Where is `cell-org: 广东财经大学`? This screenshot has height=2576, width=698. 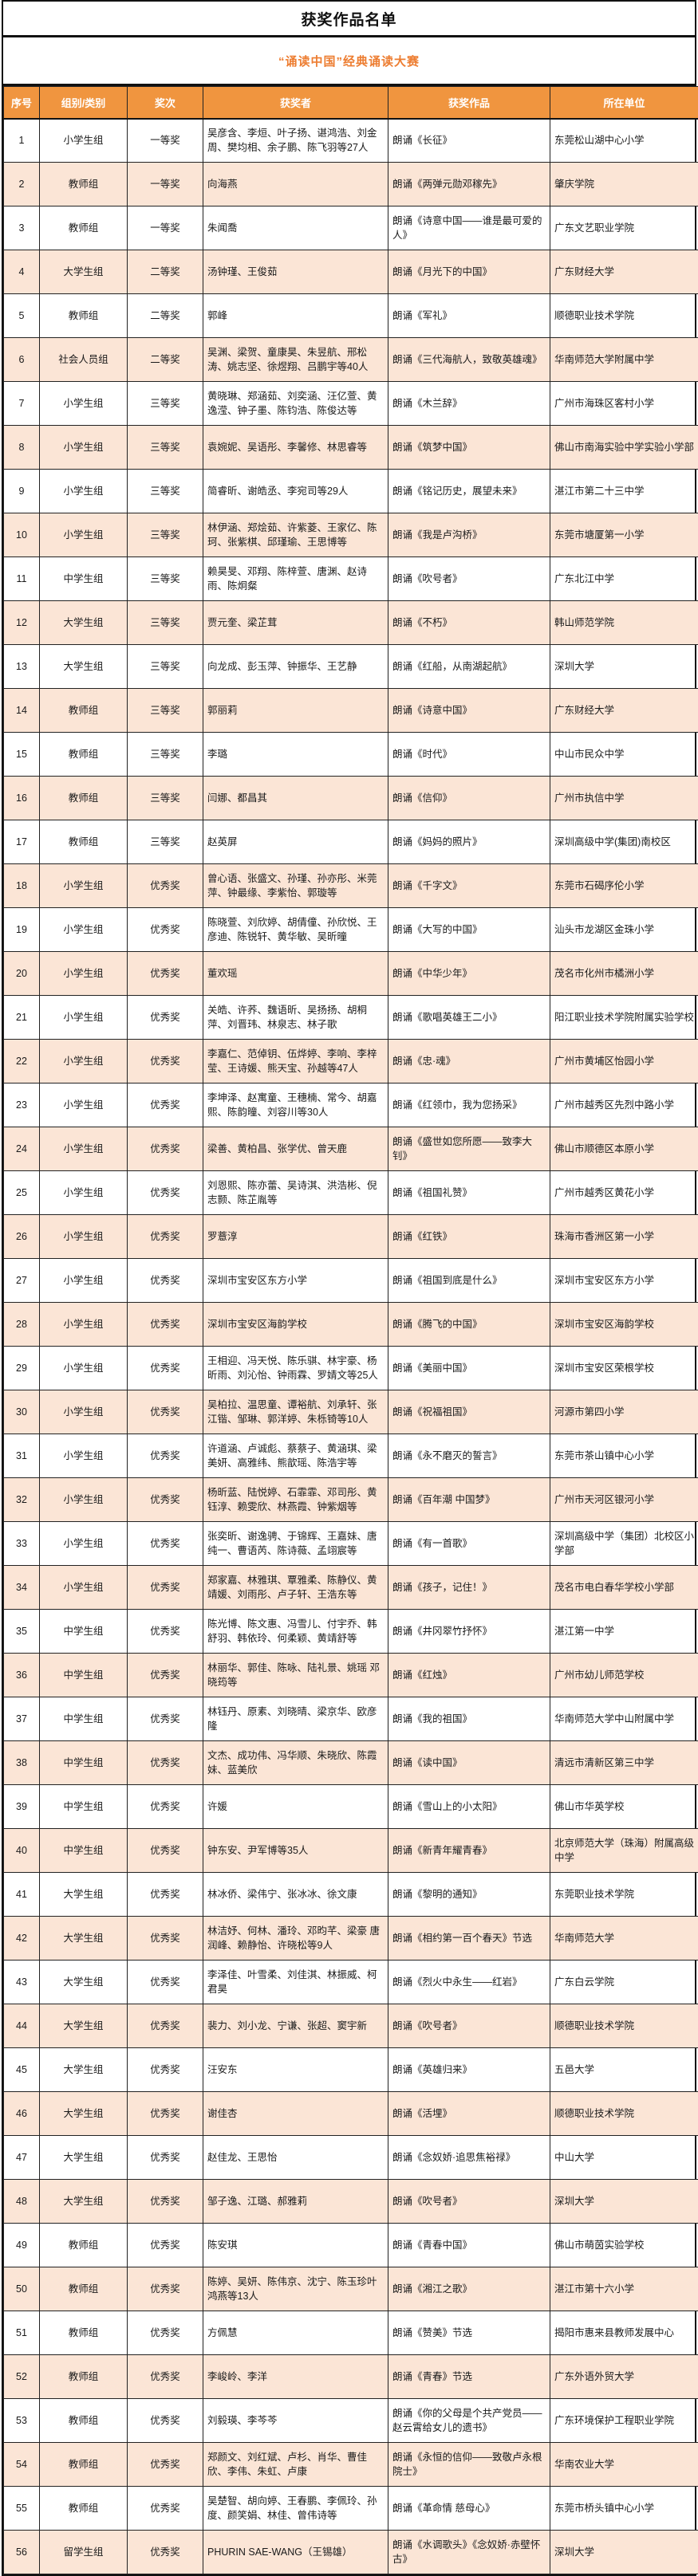 cell-org: 广东财经大学 is located at coordinates (624, 272).